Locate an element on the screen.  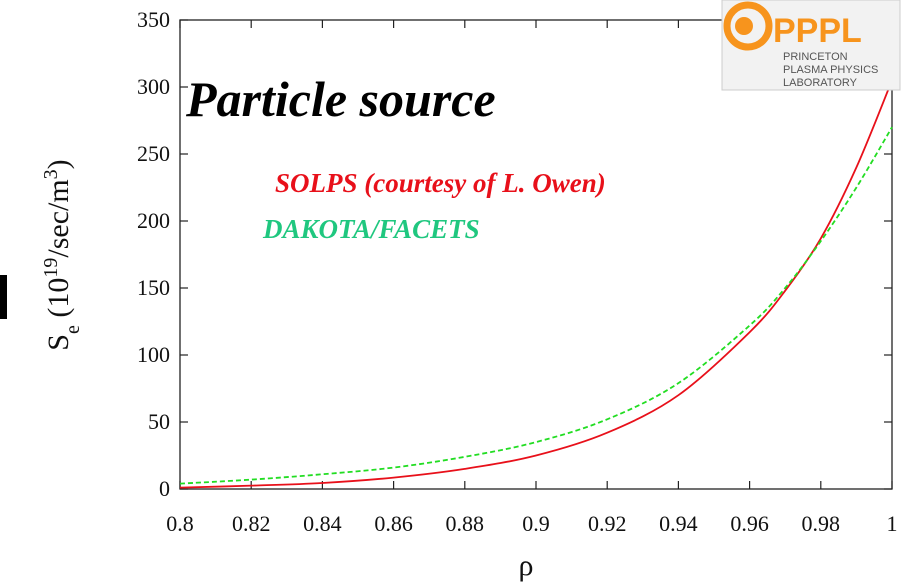
logo-ring-icon is located at coordinates (748, 26).